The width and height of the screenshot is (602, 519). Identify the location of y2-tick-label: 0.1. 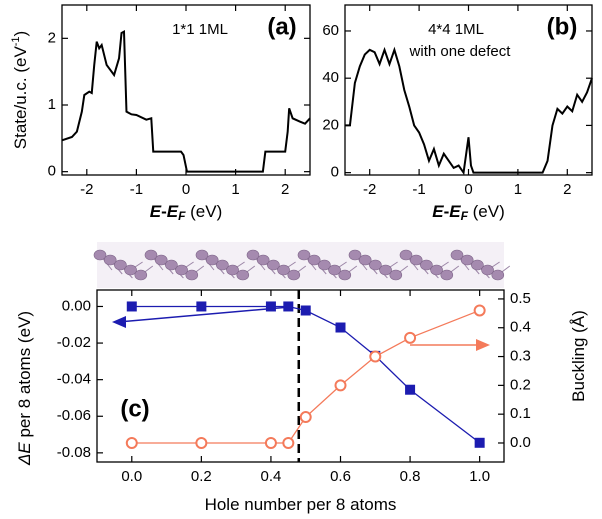
(520, 413).